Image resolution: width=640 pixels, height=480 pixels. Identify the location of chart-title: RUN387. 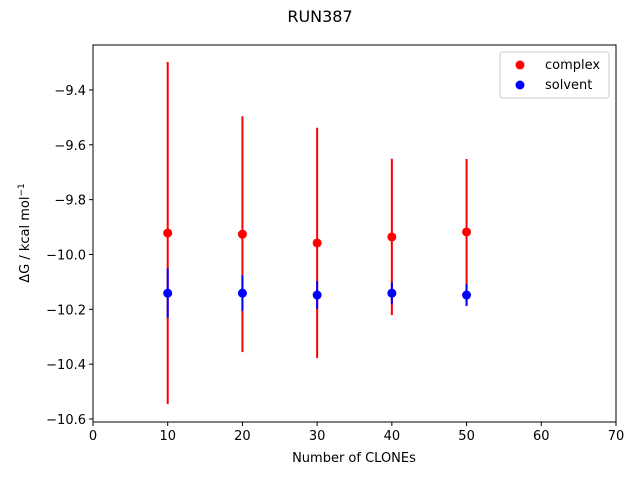
(319, 16).